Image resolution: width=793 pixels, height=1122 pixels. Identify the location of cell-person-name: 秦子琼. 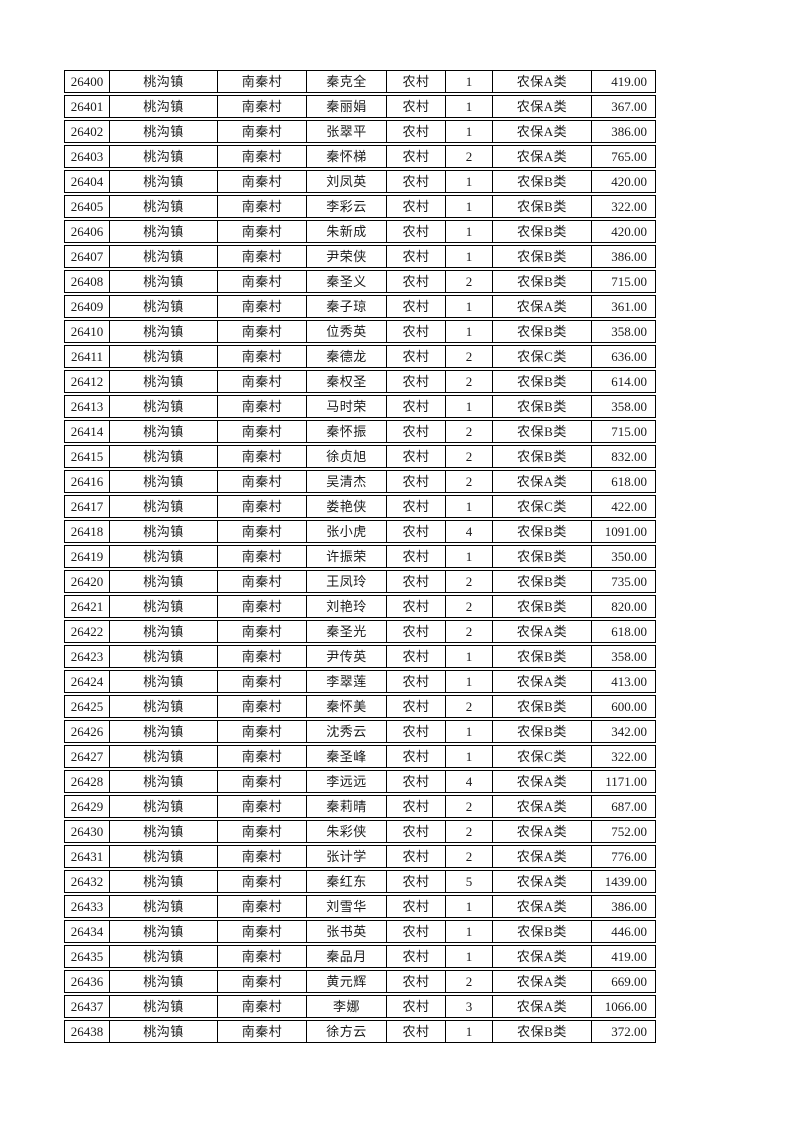
(347, 306).